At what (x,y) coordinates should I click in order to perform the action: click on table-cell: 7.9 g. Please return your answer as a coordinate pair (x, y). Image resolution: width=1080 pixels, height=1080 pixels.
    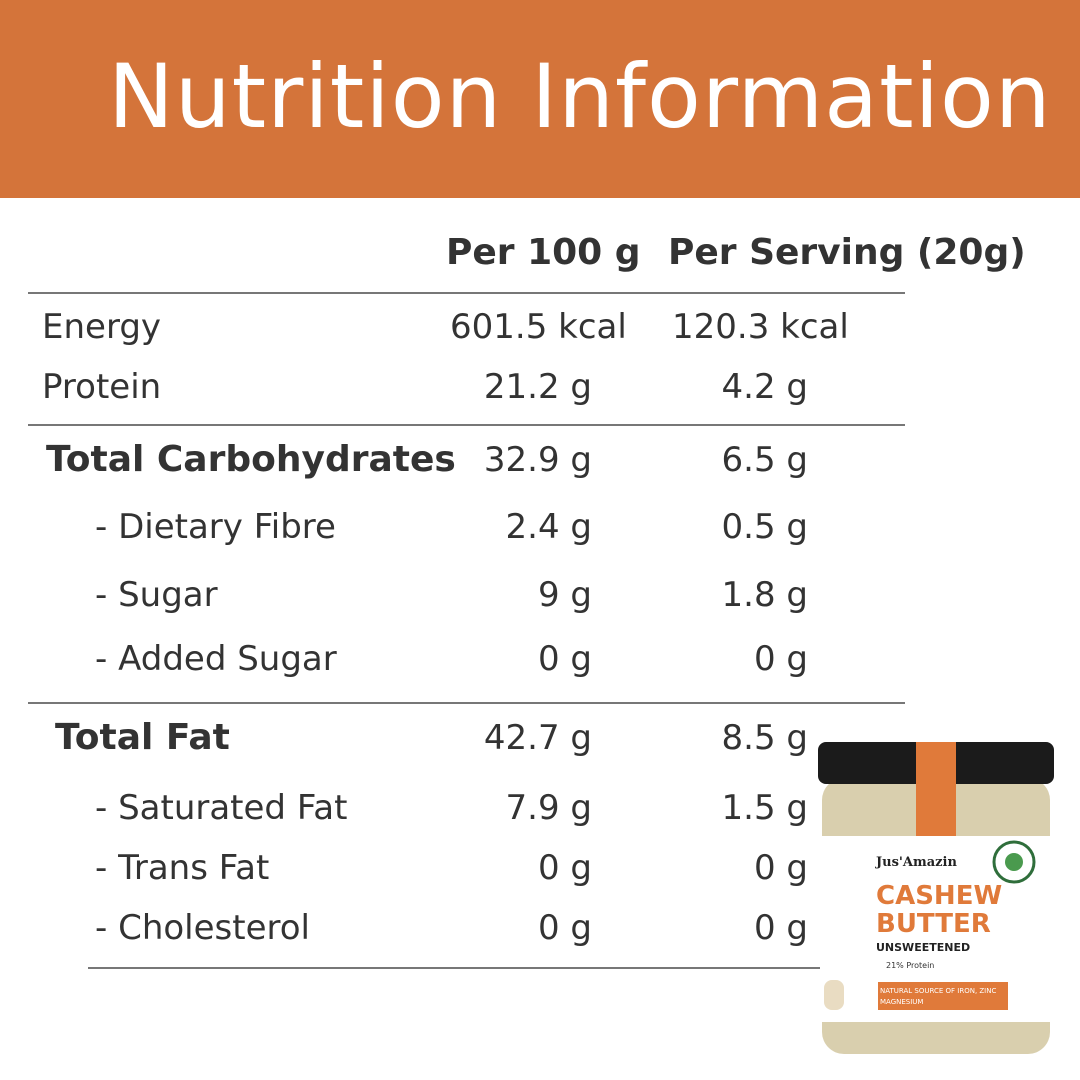
    Looking at the image, I should click on (548, 808).